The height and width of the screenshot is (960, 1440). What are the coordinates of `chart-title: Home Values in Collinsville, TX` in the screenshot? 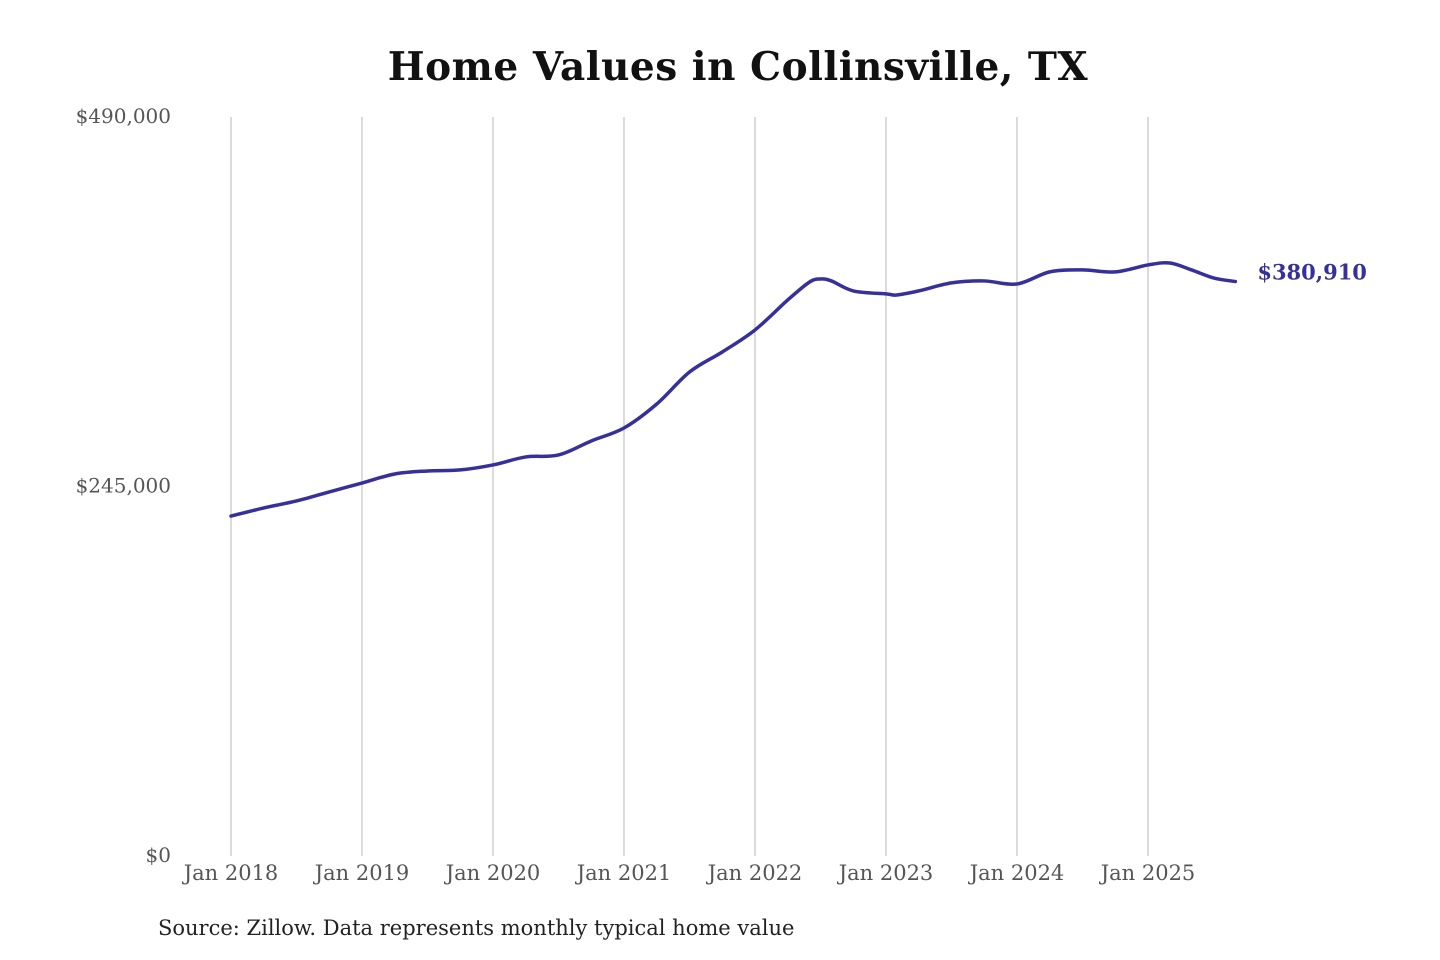 It's located at (738, 67).